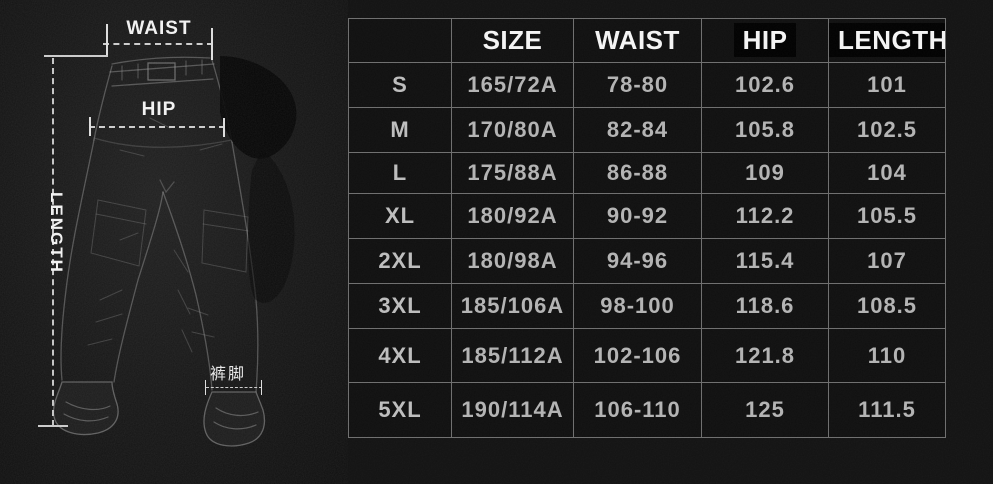  Describe the element at coordinates (512, 306) in the screenshot. I see `cell-size: 185/106A` at that location.